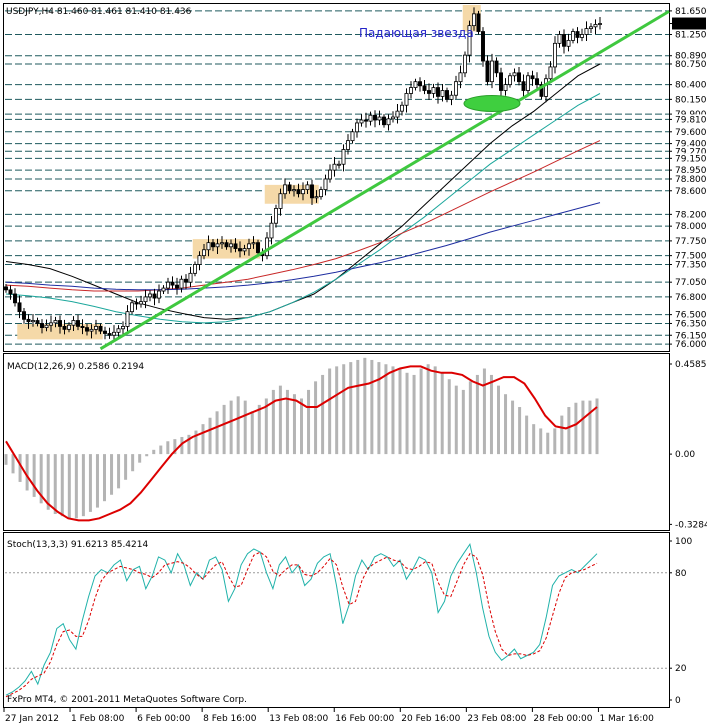 This screenshot has width=707, height=724. What do you see at coordinates (492, 103) in the screenshot?
I see `support-ellipse` at bounding box center [492, 103].